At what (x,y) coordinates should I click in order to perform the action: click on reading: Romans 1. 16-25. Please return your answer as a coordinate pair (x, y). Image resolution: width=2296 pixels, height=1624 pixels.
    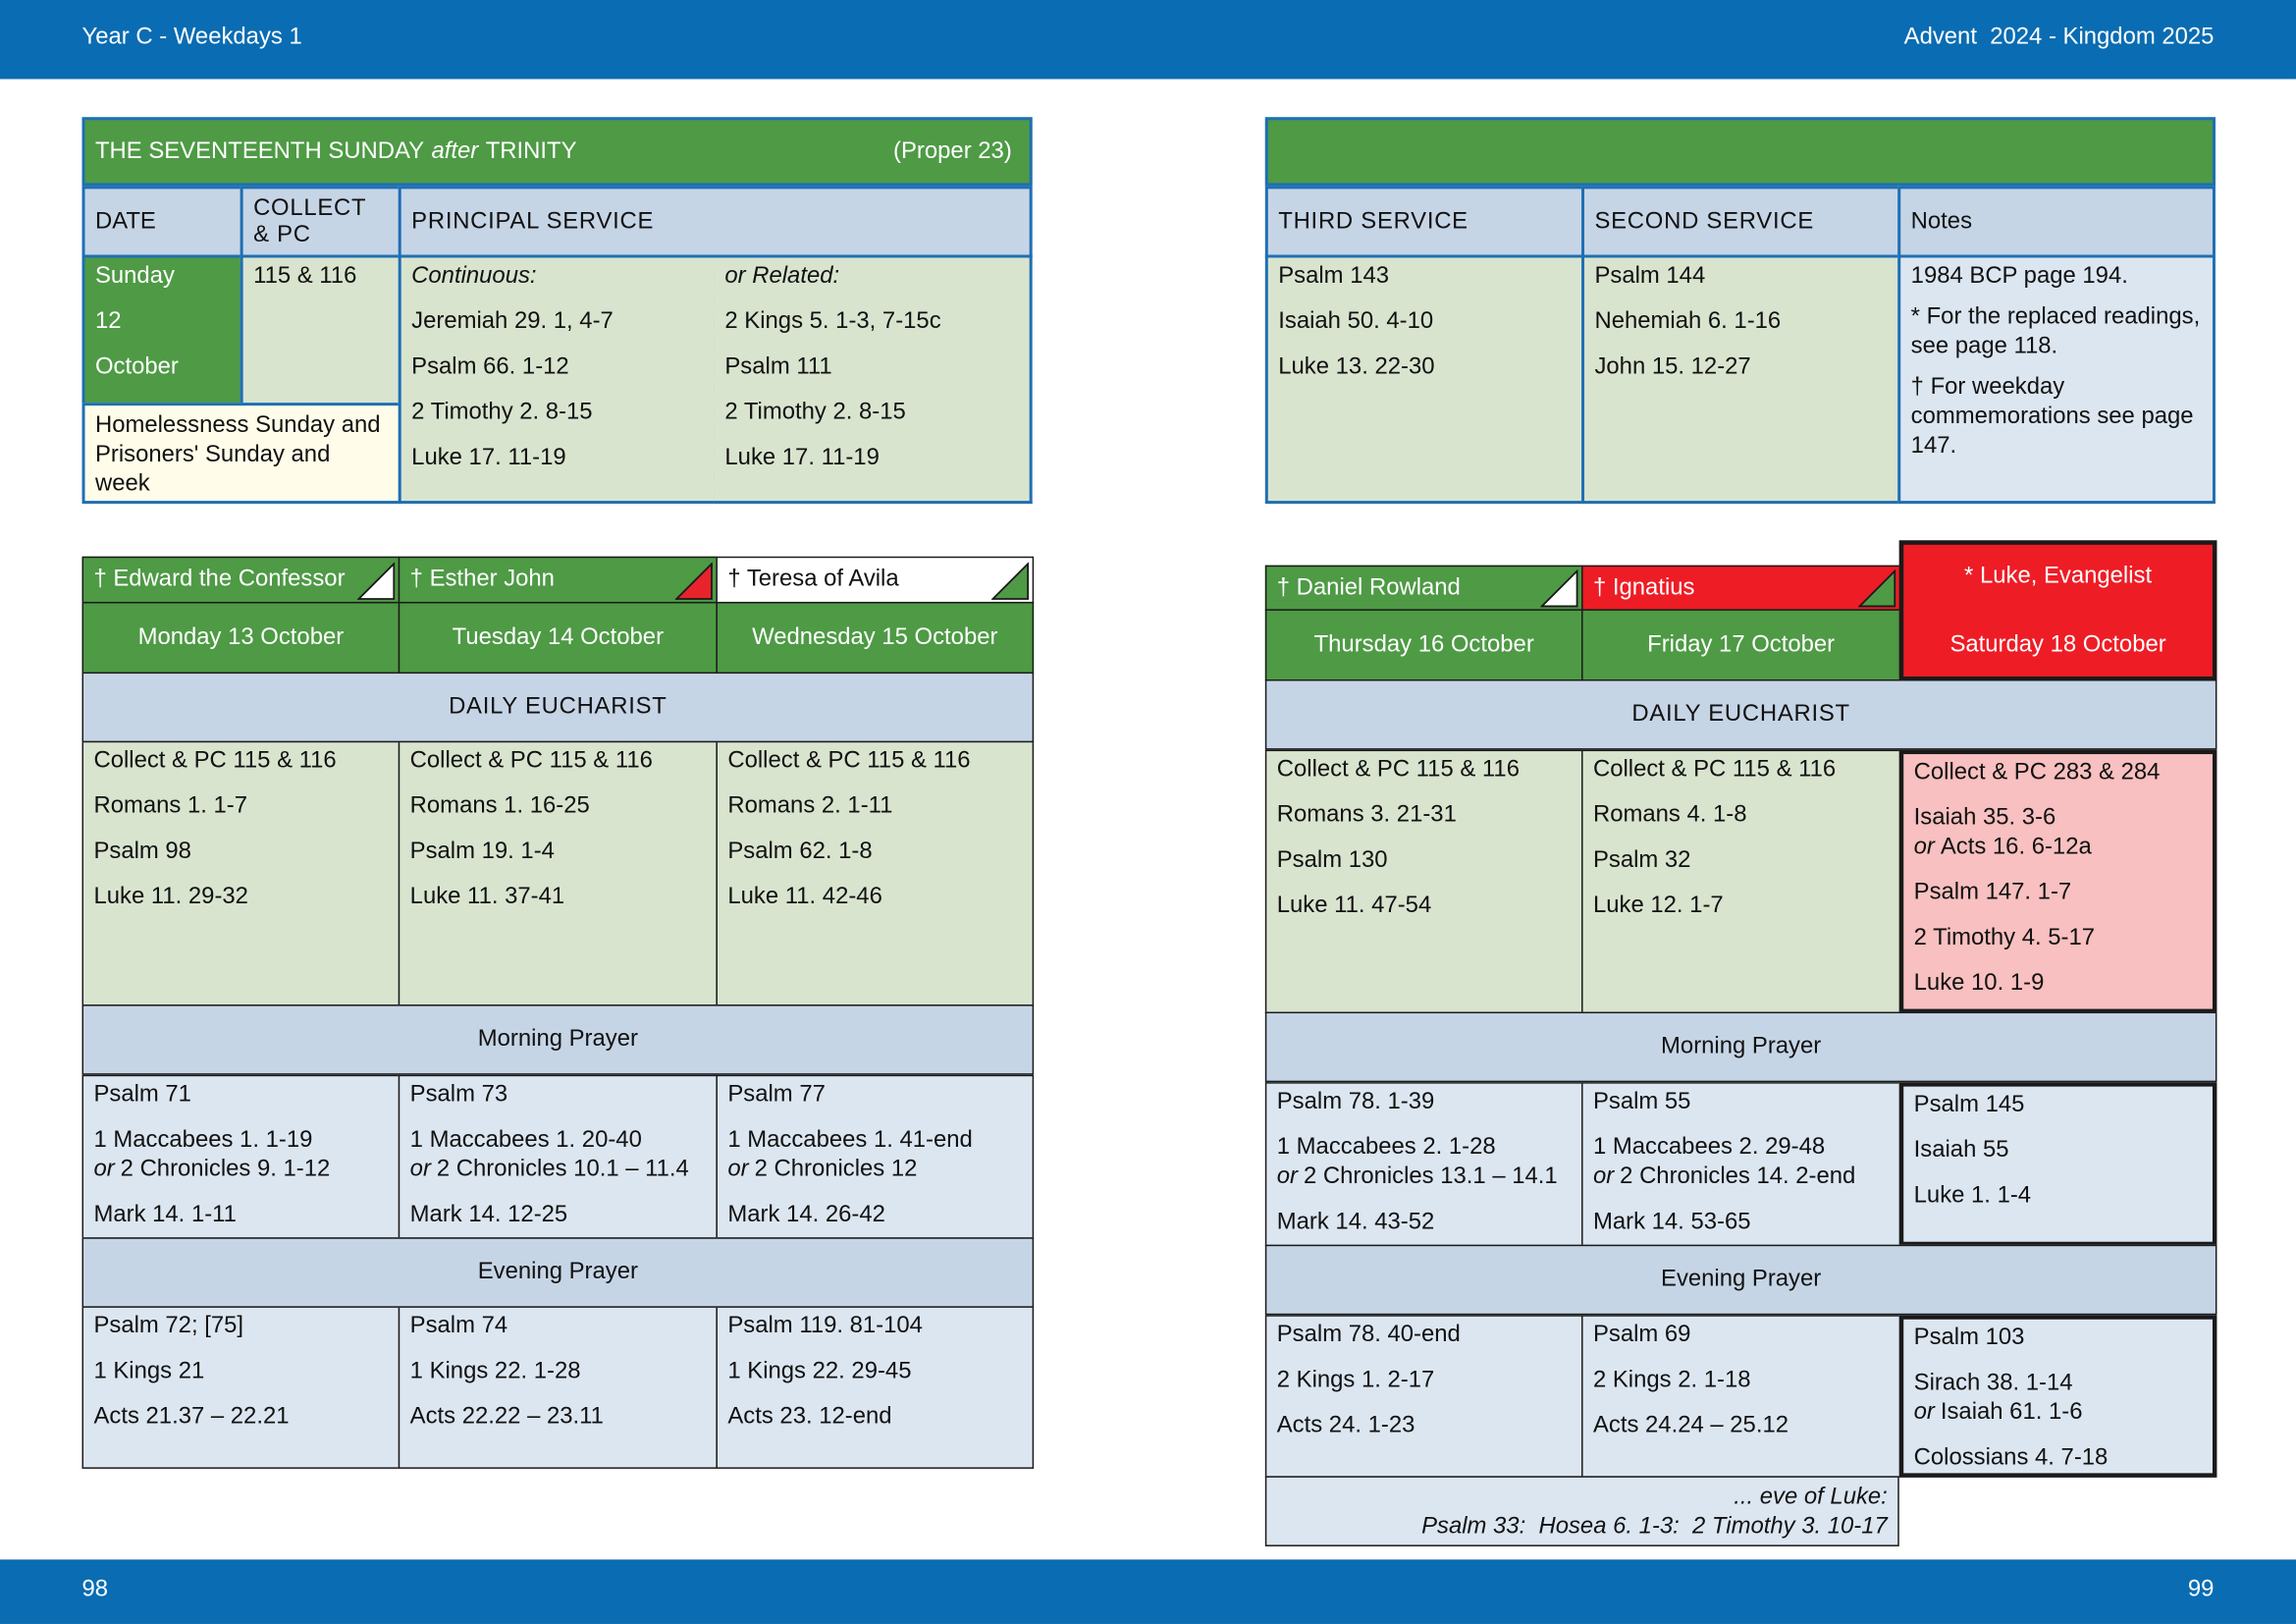
    Looking at the image, I should click on (500, 806).